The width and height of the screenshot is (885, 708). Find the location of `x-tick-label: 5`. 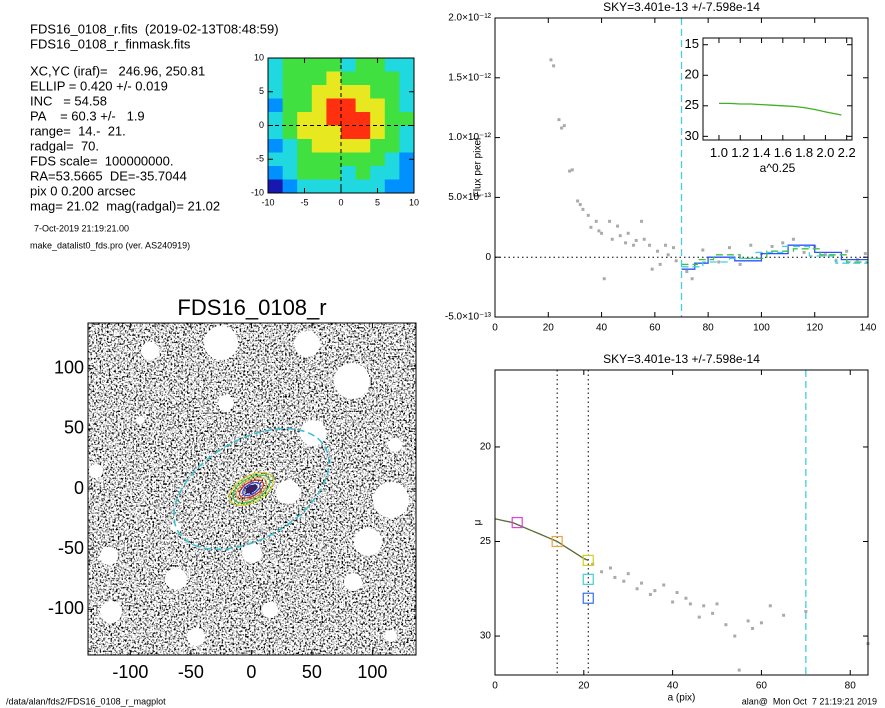

x-tick-label: 5 is located at coordinates (377, 202).